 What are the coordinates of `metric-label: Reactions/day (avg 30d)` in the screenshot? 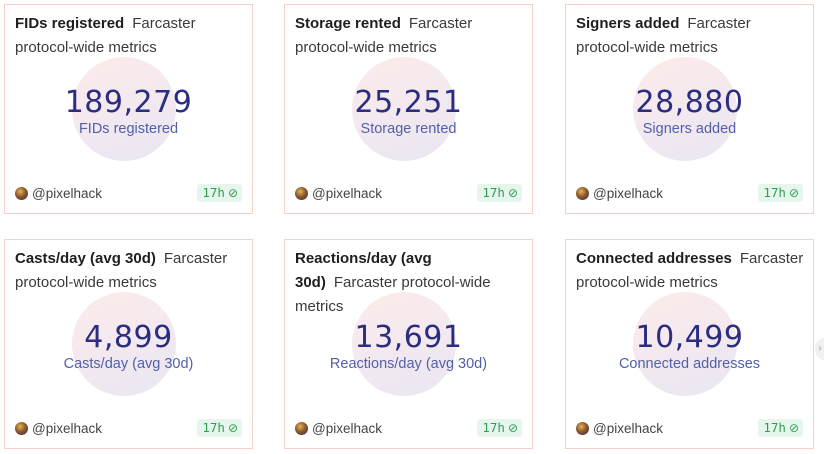 It's located at (408, 364).